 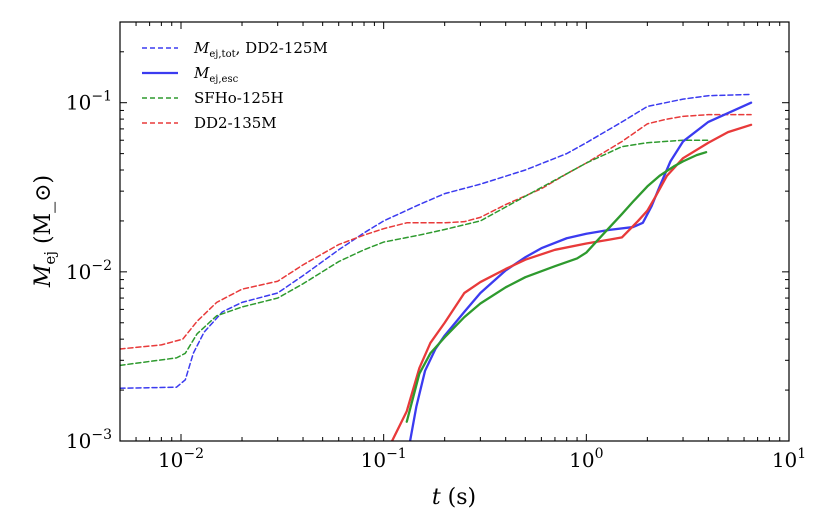 I want to click on x-tick-label: 10⁰, so click(x=586, y=459).